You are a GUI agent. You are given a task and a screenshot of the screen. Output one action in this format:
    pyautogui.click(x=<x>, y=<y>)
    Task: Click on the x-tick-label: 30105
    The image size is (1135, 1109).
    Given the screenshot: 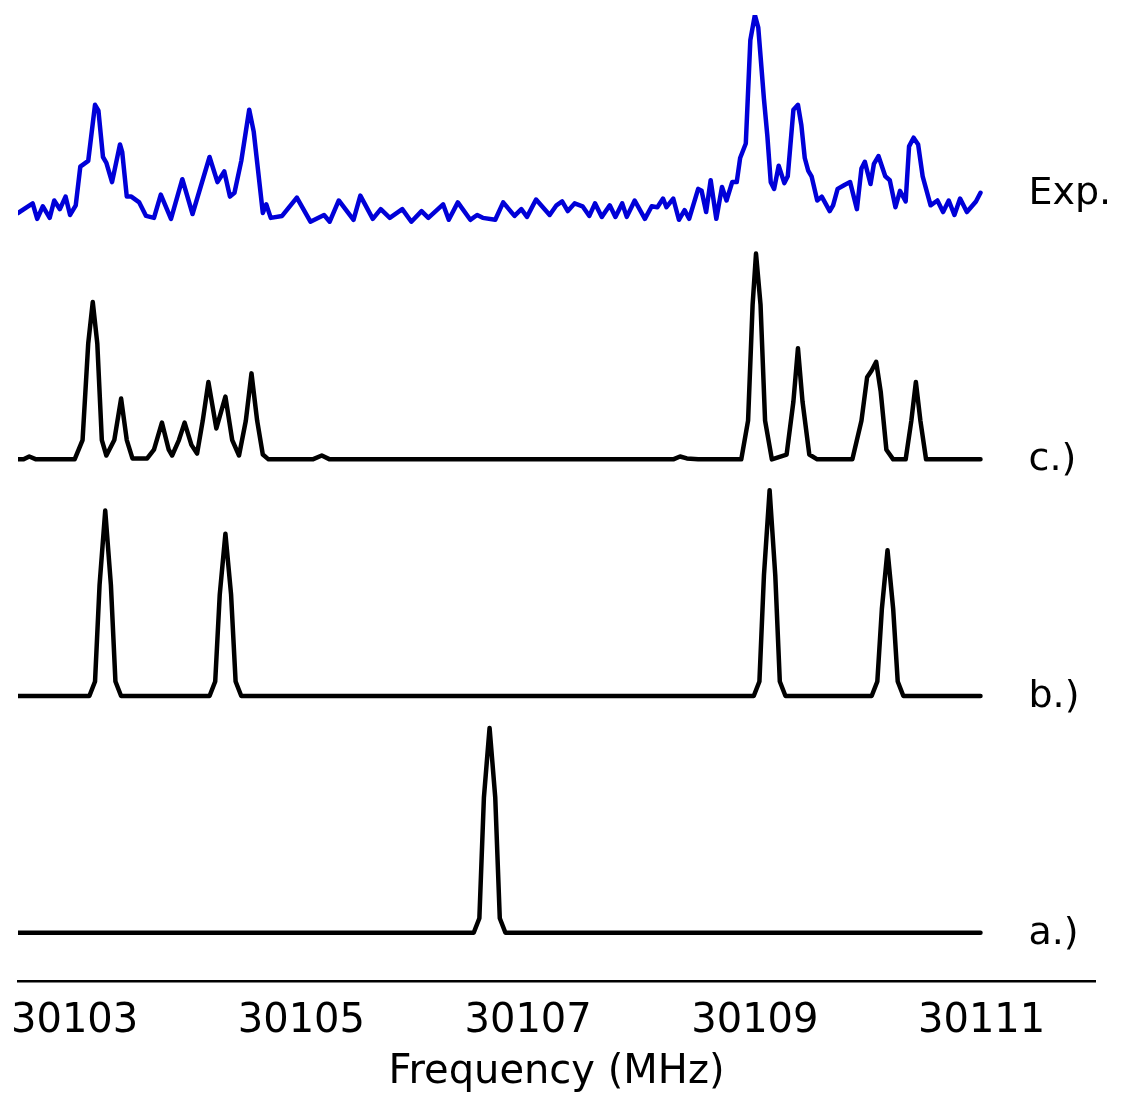 What is the action you would take?
    pyautogui.click(x=301, y=1018)
    